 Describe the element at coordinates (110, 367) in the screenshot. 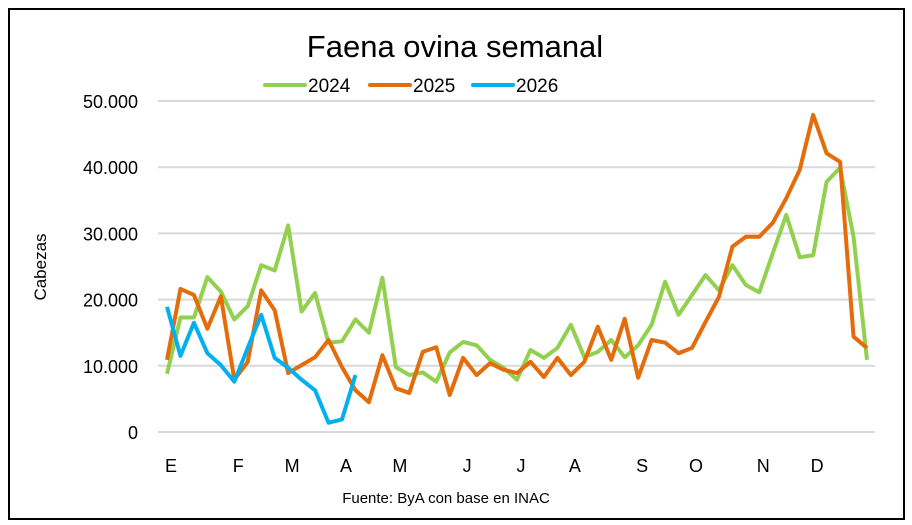

I see `y-tick-label: 10.000` at that location.